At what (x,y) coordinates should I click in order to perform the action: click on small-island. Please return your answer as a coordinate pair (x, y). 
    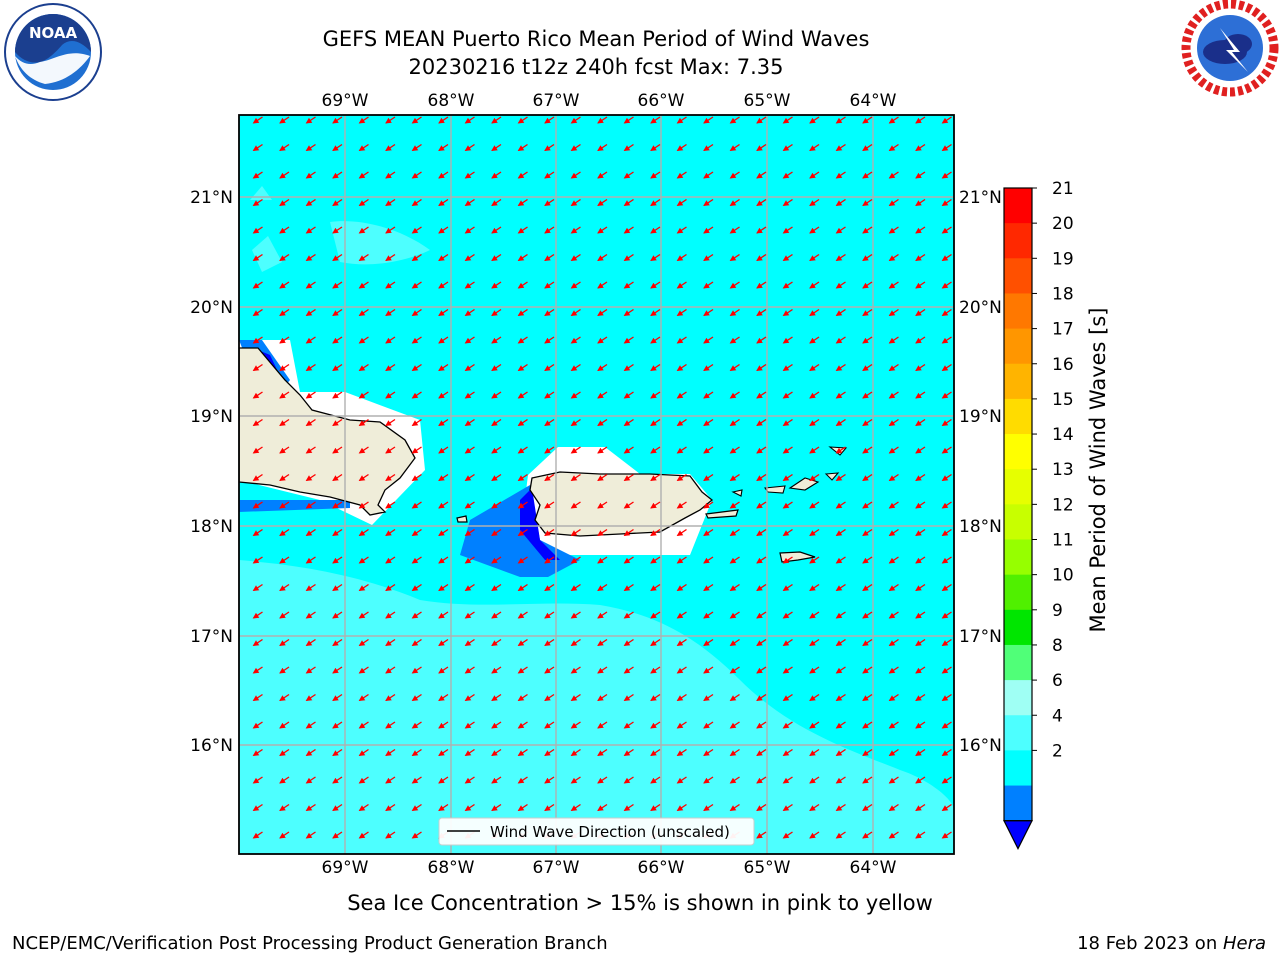
    Looking at the image, I should click on (832, 476).